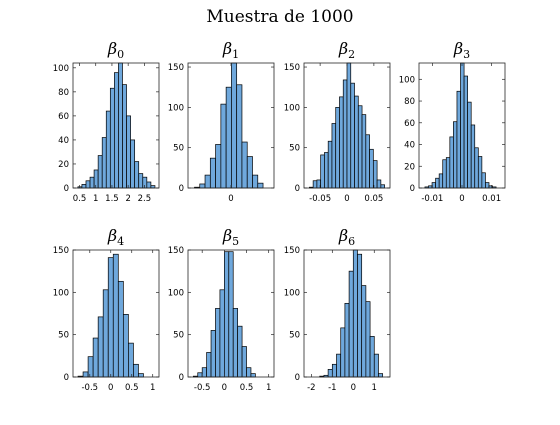 The width and height of the screenshot is (560, 425). I want to click on panel-title: β0, so click(115, 50).